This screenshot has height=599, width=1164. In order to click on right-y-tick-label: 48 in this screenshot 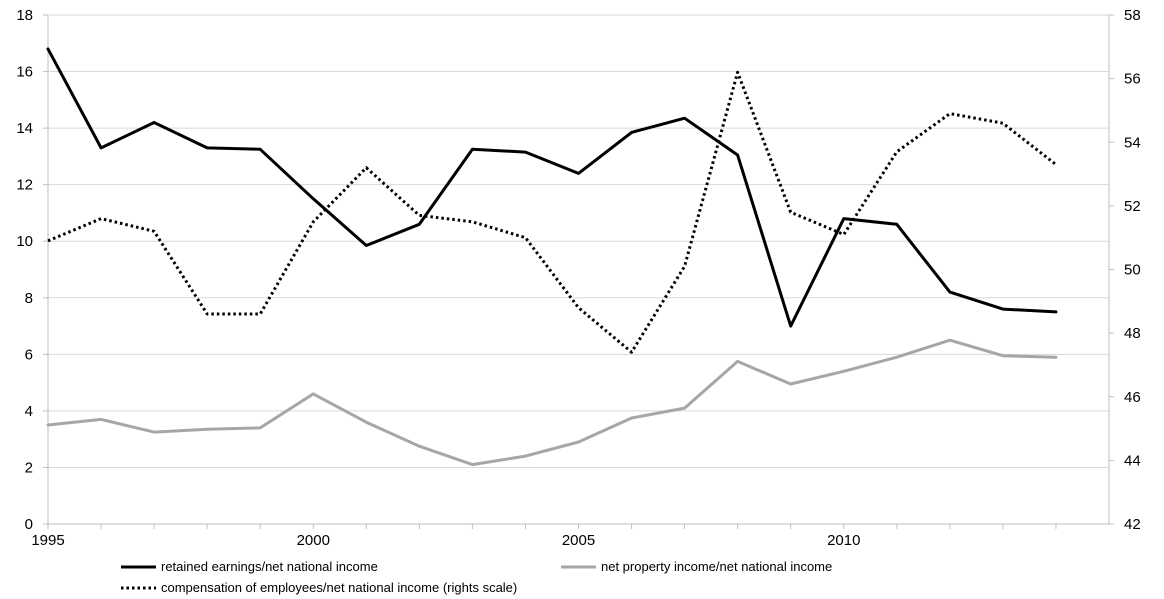, I will do `click(1132, 333)`.